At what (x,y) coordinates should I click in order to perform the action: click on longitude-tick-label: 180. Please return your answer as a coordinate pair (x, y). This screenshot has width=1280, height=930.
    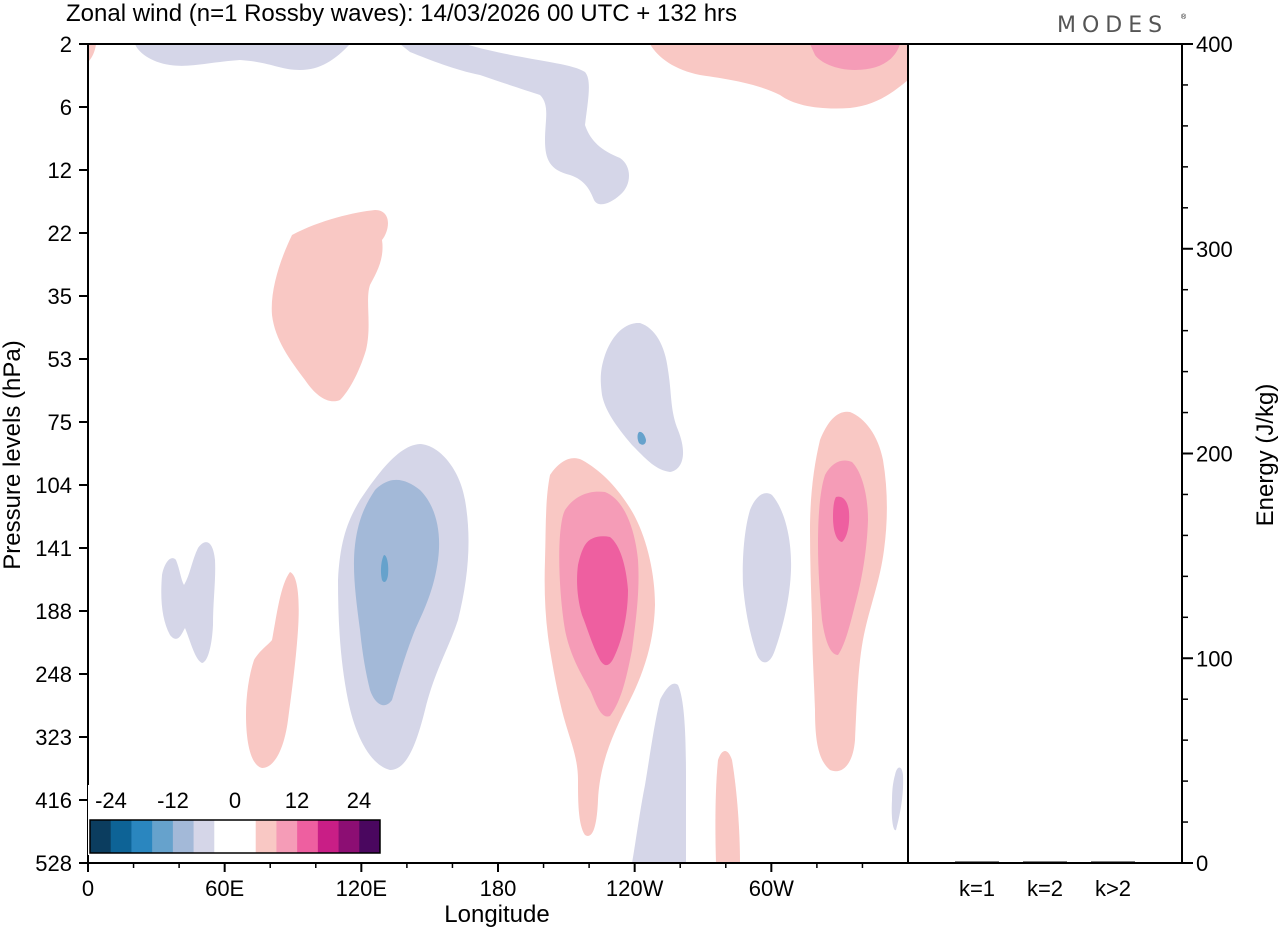
    Looking at the image, I should click on (498, 888).